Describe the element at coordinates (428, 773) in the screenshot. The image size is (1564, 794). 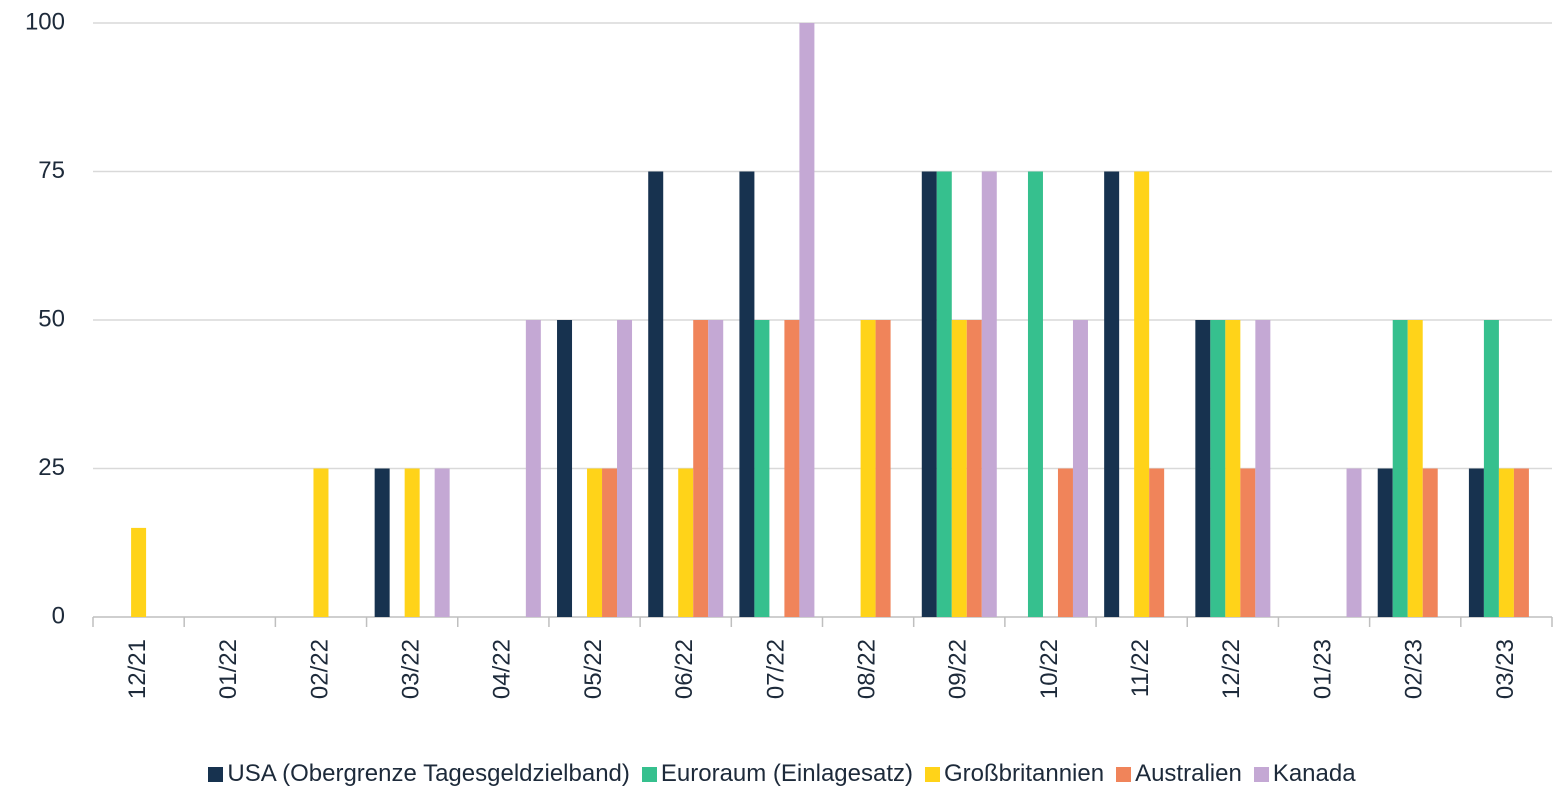
I see `legend-label: USA (Obergrenze Tagesgeldzielband)` at that location.